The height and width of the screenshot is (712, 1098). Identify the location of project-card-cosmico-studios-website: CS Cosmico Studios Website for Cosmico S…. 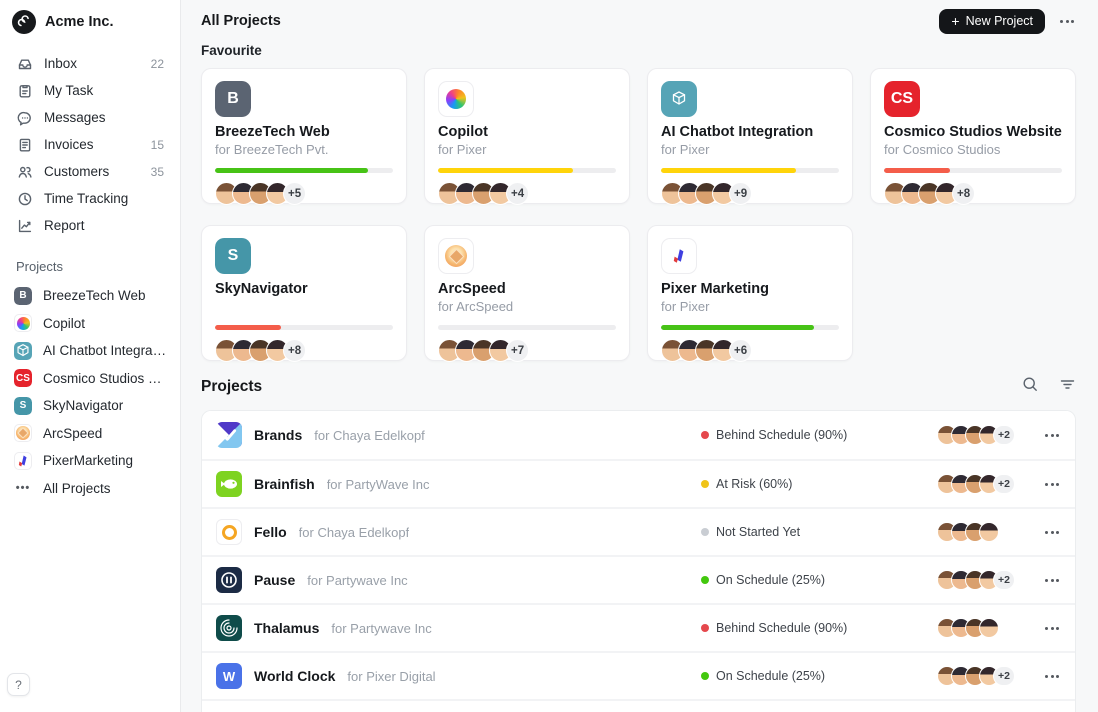
(973, 136).